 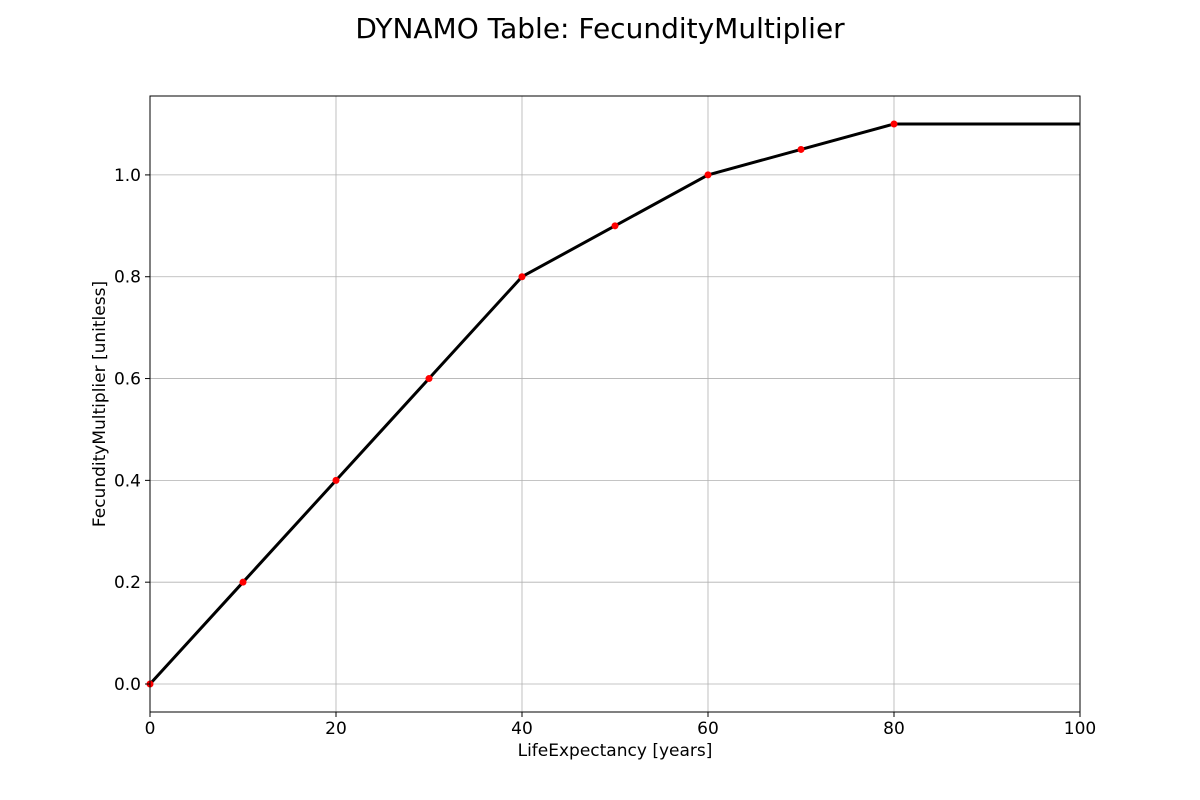 I want to click on x-tick-label: 80, so click(x=894, y=729).